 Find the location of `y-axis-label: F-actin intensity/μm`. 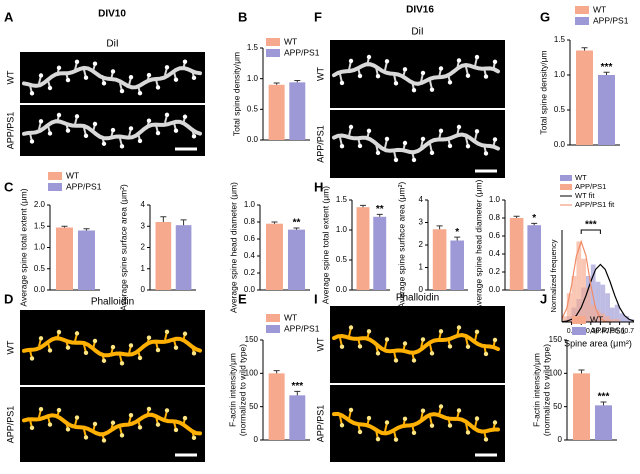

y-axis-label: F-actin intensity/μm is located at coordinates (536, 390).